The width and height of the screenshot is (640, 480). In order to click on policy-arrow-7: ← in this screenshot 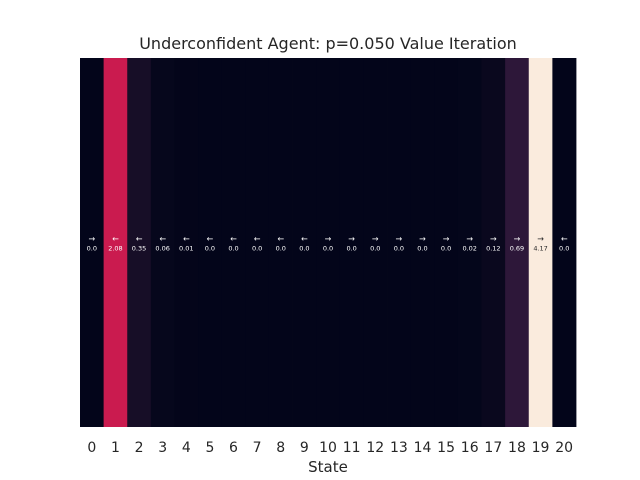, I will do `click(257, 239)`.